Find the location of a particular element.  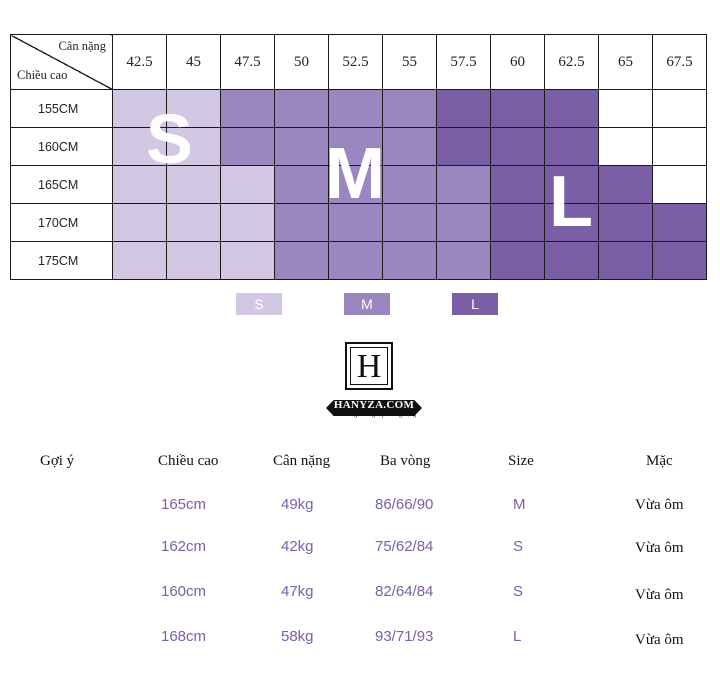

suggestion-label: Gợi ý is located at coordinates (57, 461).